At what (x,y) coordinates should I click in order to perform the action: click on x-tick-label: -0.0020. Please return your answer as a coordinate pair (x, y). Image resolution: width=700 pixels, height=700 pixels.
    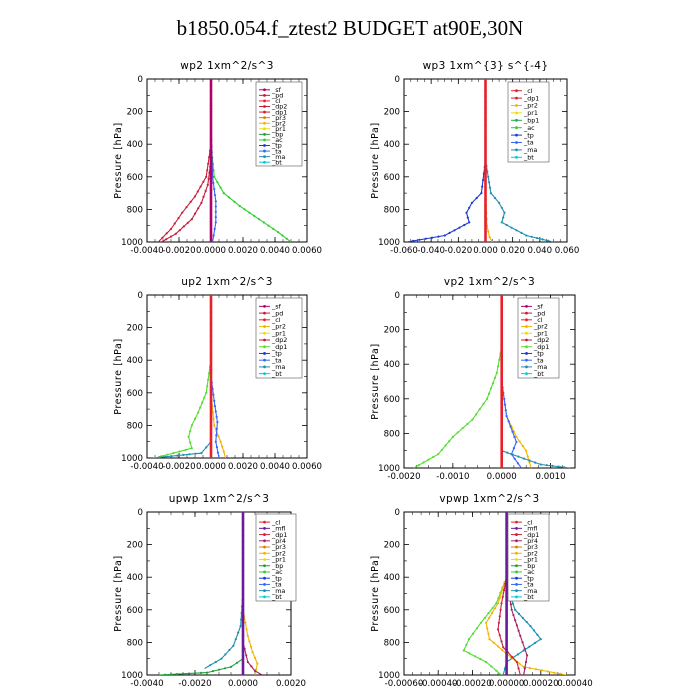
    Looking at the image, I should click on (178, 467).